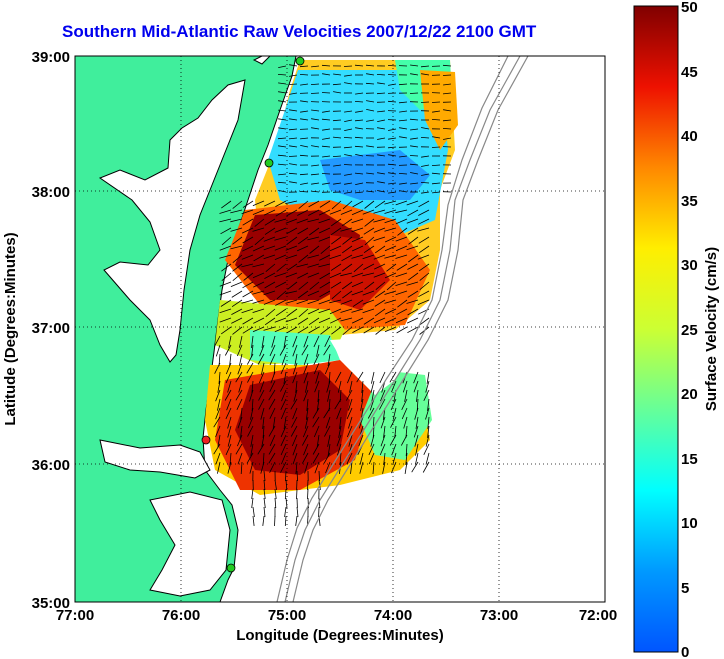 The image size is (724, 659). Describe the element at coordinates (155, 459) in the screenshot. I see `albemarle-sound` at that location.